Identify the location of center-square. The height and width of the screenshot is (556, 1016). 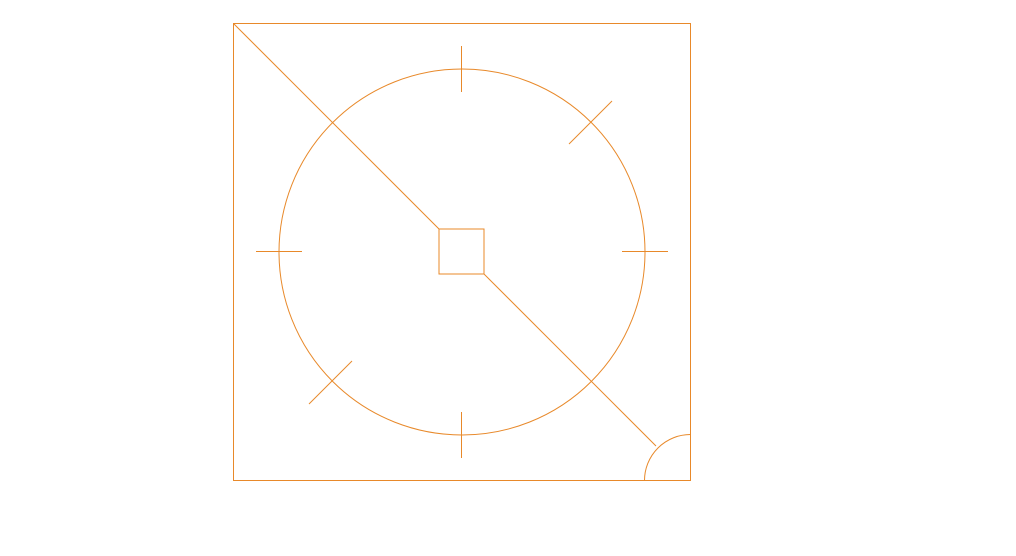
(461, 251).